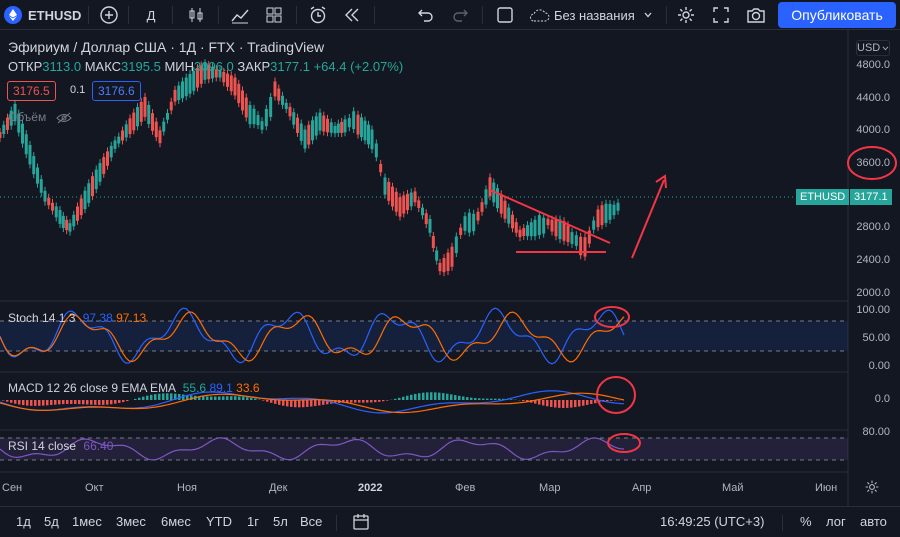 This screenshot has height=537, width=900. I want to click on top-toolbar: ETHUSD Д Без названия, so click(450, 15).